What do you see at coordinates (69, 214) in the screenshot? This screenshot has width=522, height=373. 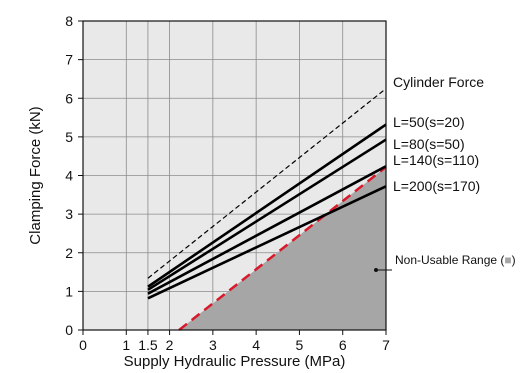 I see `y-tick-label: 3` at bounding box center [69, 214].